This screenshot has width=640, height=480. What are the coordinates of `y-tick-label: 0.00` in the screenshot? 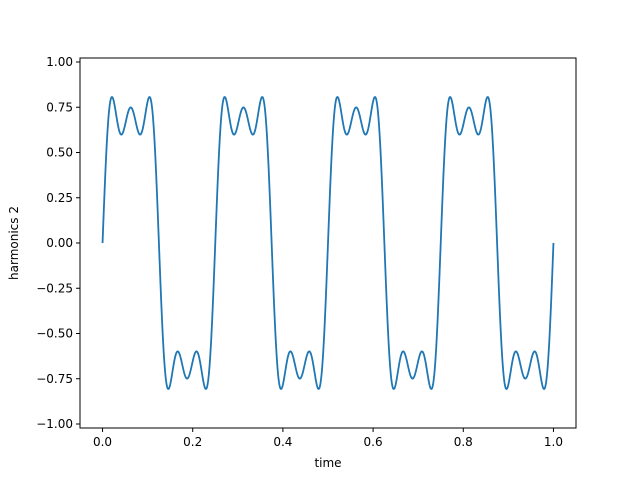 It's located at (59, 243).